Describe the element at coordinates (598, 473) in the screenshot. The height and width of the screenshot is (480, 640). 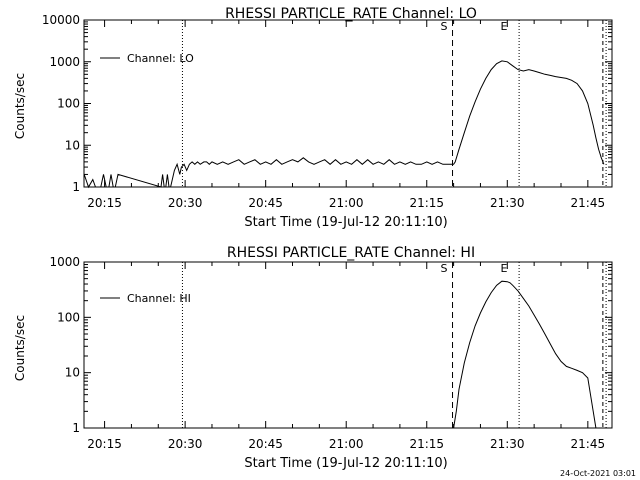
I see `footer-timestamp: 24-Oct-2021 03:01` at that location.